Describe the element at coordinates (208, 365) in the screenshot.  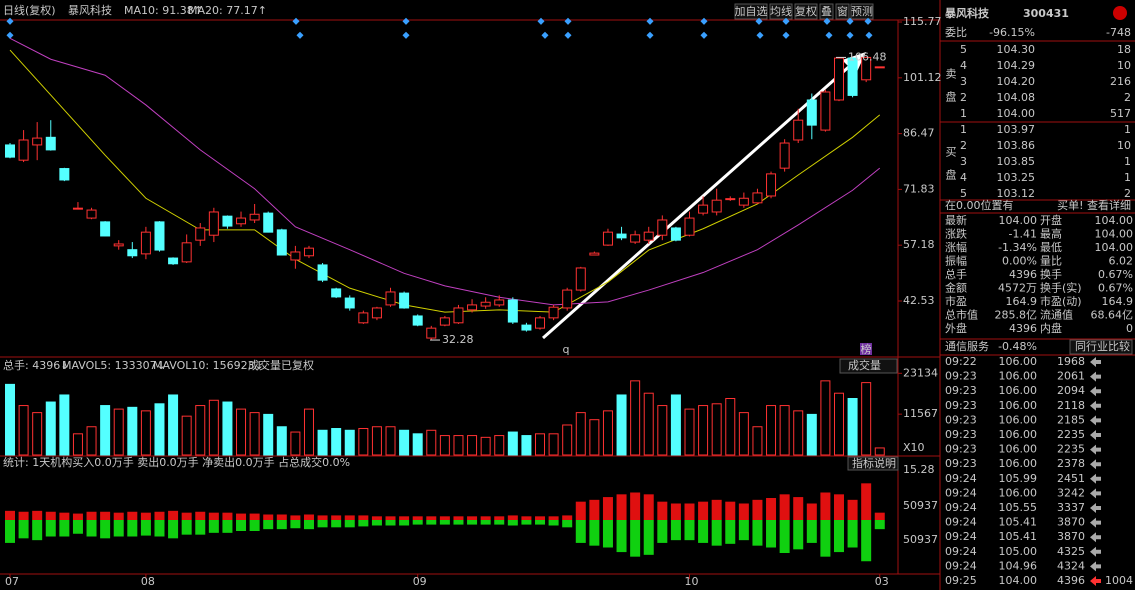
I see `mavol10: MAVOL10: 156923↓` at that location.